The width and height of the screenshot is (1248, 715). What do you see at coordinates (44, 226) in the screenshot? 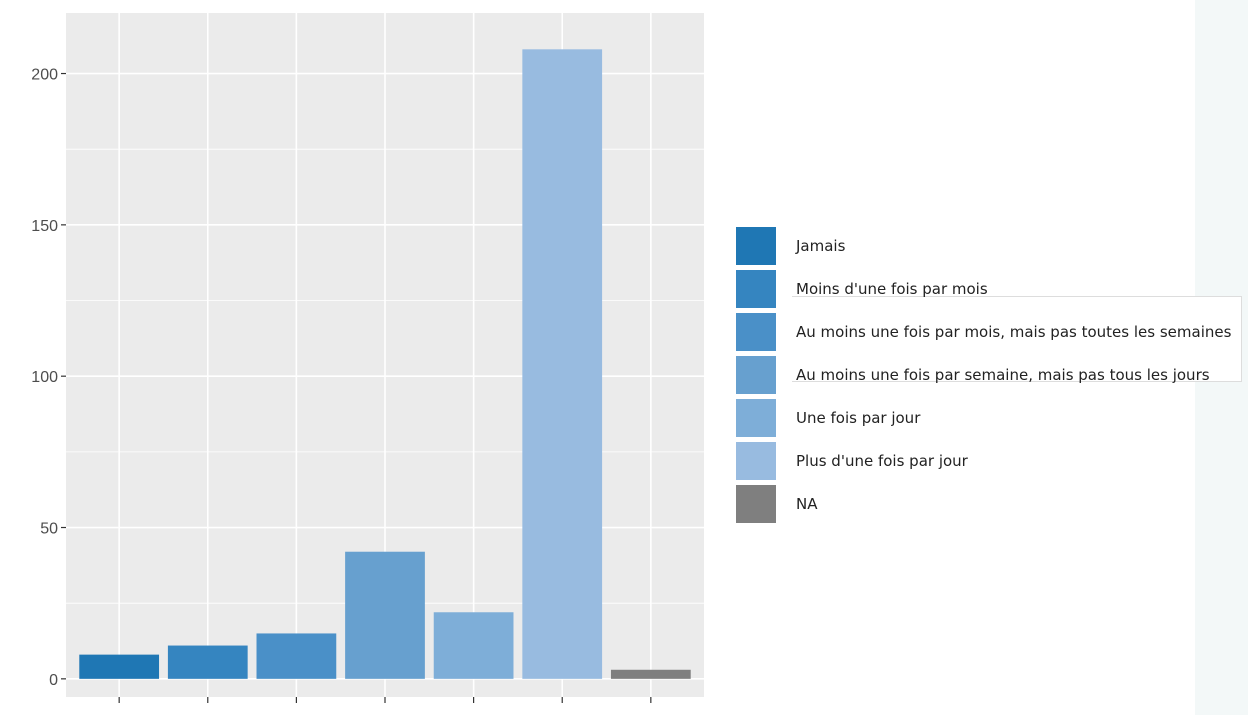
I see `y-tick-label: 150` at bounding box center [44, 226].